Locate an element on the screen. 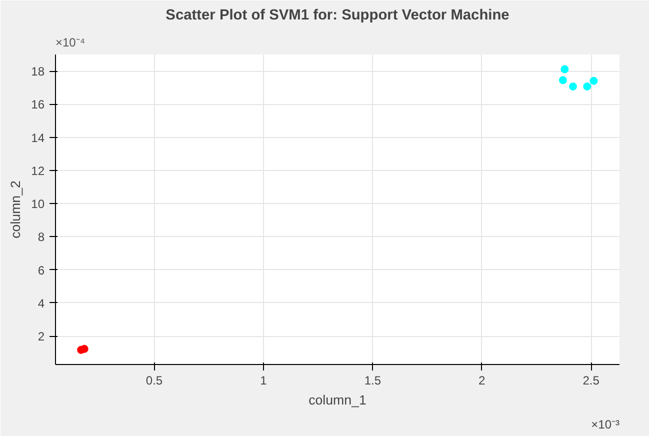 This screenshot has width=649, height=436. y-tick-label: 14 is located at coordinates (38, 137).